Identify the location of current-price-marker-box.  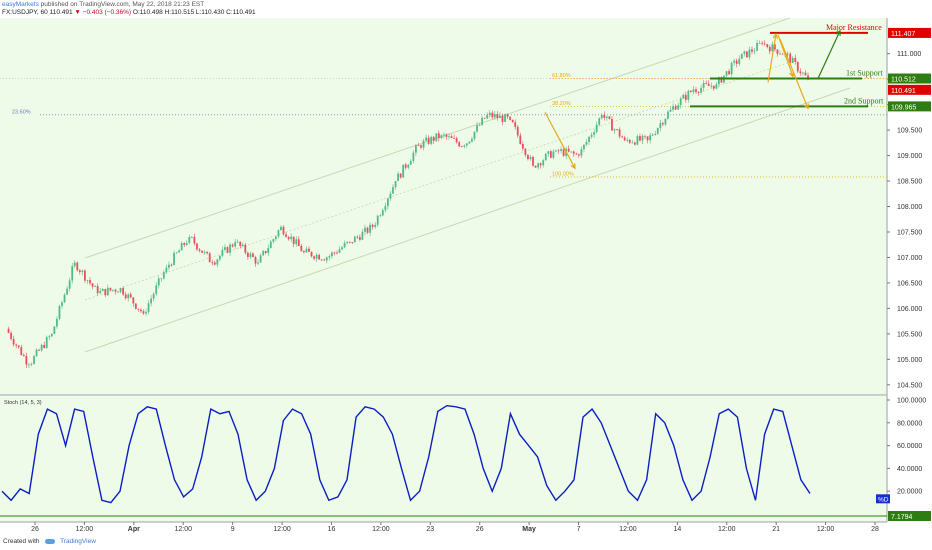
(909, 89).